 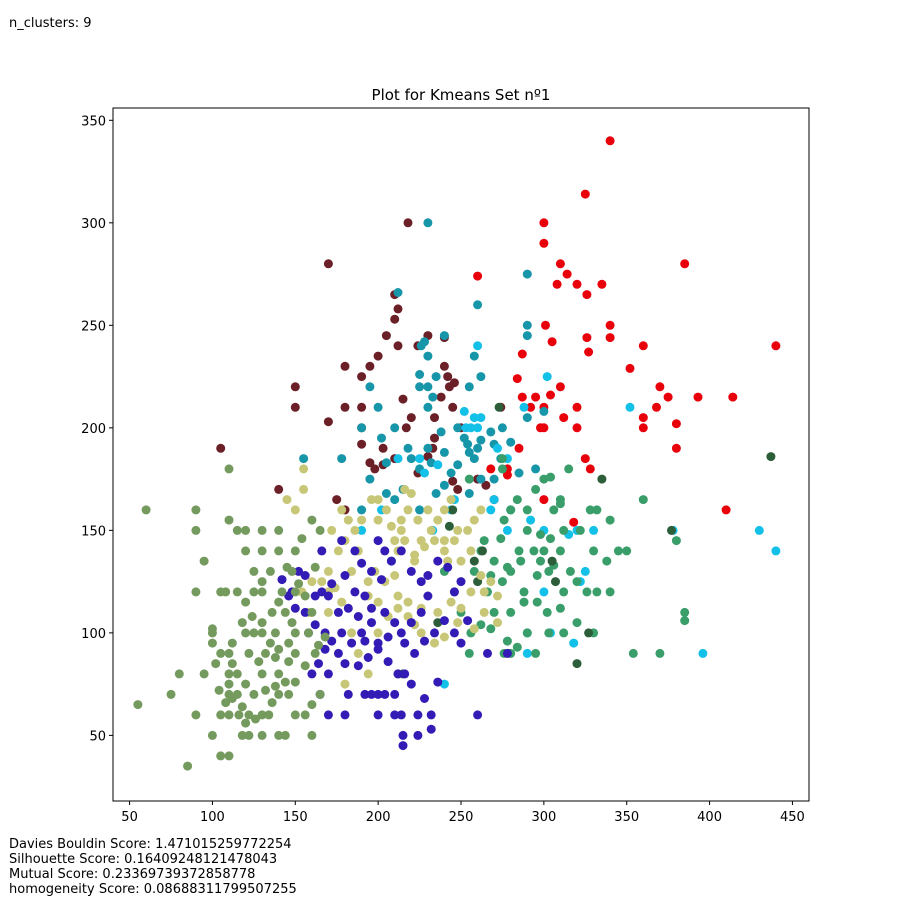 What do you see at coordinates (143, 859) in the screenshot?
I see `silhouette-score: Silhouette Score: 0.16409248121478043` at bounding box center [143, 859].